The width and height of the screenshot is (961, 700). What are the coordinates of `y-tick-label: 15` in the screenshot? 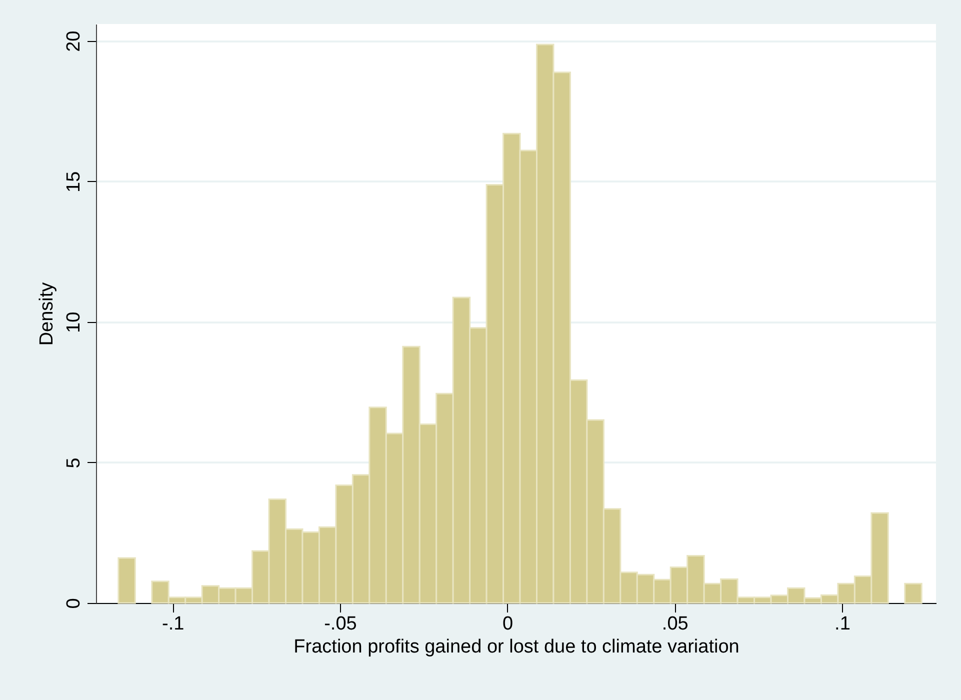 It's located at (74, 181).